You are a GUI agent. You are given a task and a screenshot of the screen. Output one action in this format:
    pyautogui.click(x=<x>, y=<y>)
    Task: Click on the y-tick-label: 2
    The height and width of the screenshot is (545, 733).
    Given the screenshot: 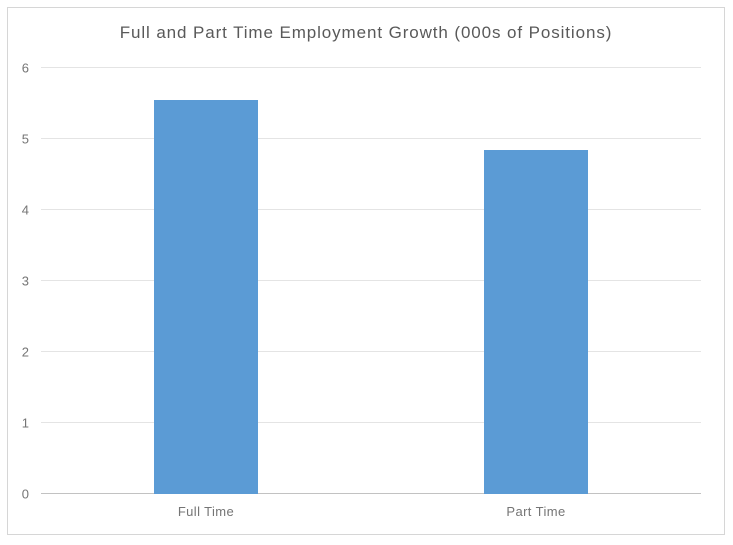 What is the action you would take?
    pyautogui.click(x=25, y=352)
    